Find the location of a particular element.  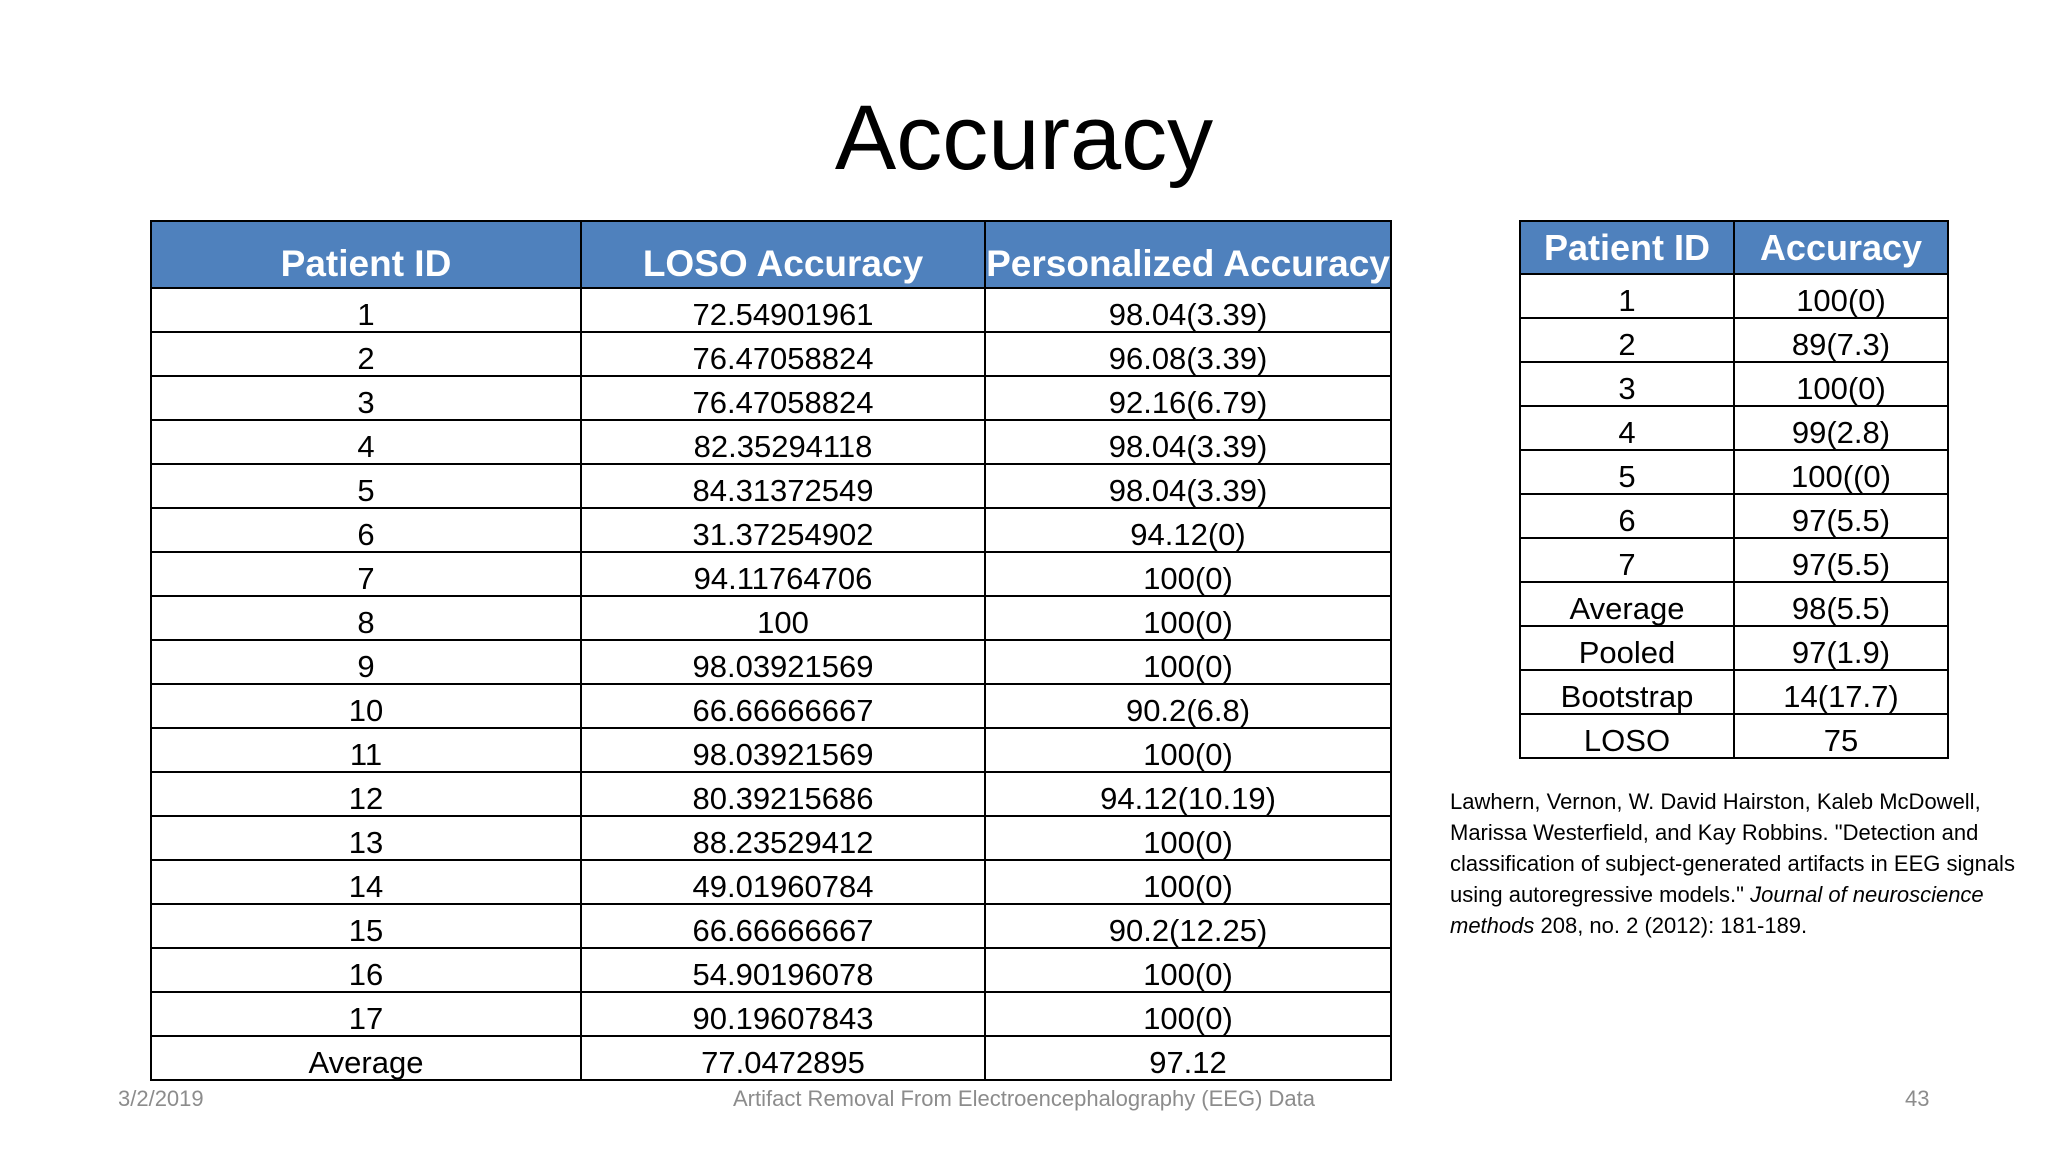

table-cell: 90.2(12.25) is located at coordinates (1188, 926).